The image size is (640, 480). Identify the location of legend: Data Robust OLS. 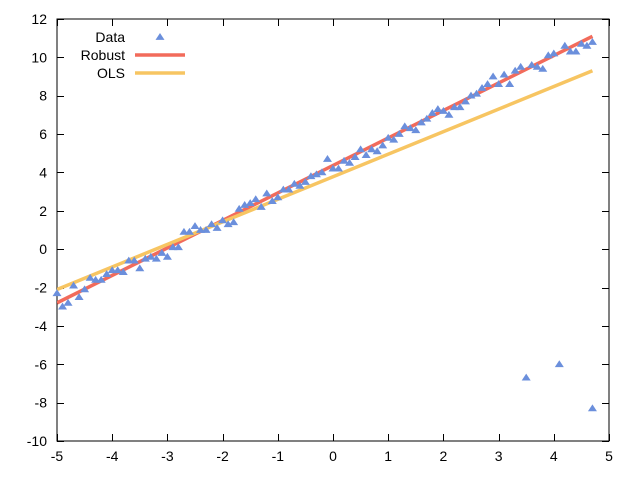
(133, 55).